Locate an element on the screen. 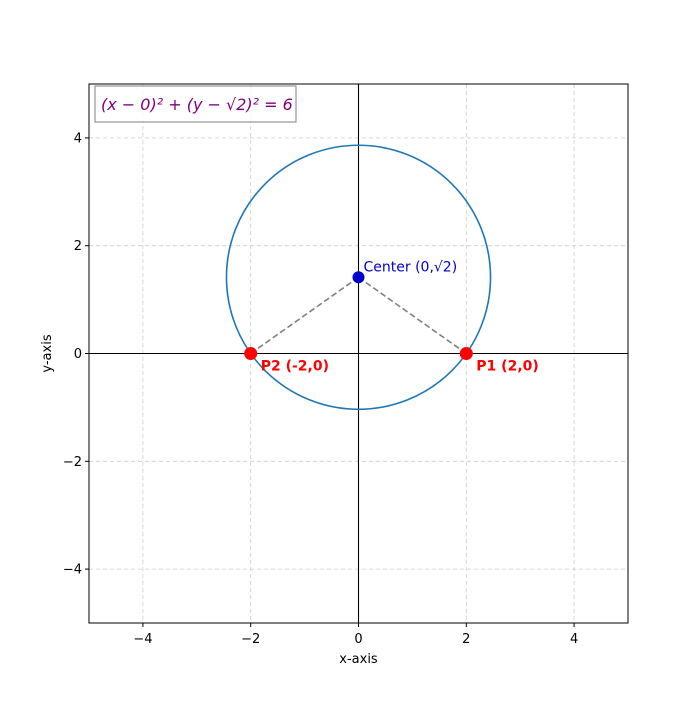 Image resolution: width=700 pixels, height=704 pixels. y-axis-title: y-axis is located at coordinates (47, 353).